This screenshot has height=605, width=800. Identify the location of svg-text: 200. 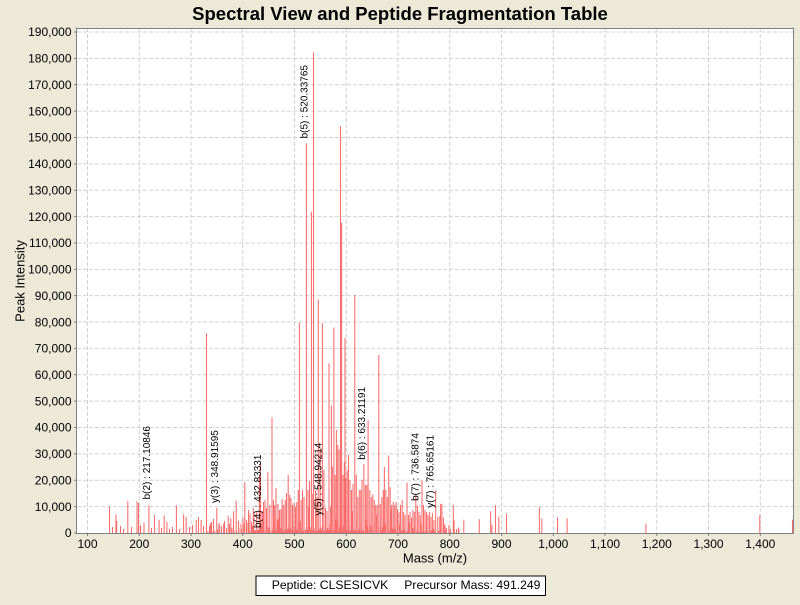
(139, 544).